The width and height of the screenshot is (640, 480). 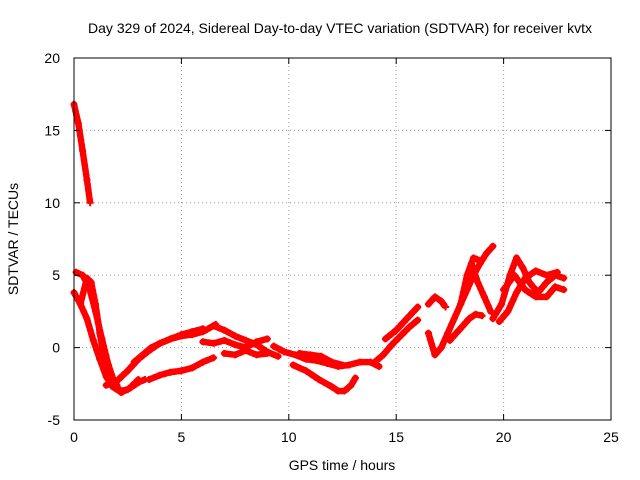 I want to click on y-tick-label: 10, so click(x=52, y=203).